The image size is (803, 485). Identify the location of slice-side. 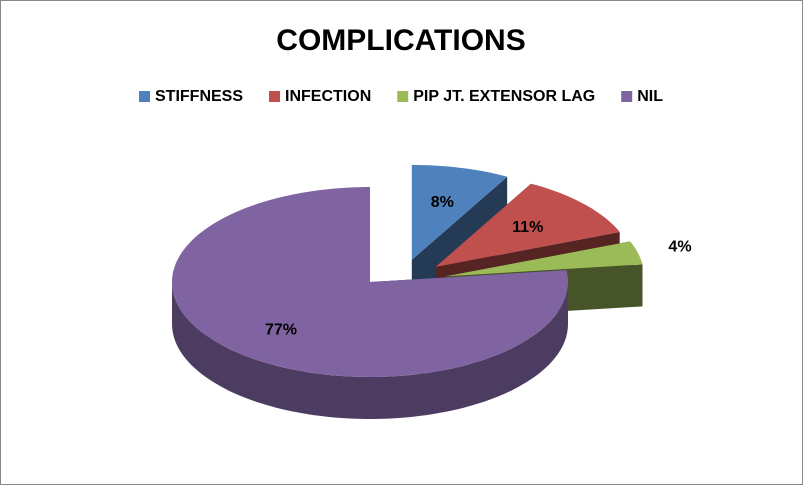
(370, 350).